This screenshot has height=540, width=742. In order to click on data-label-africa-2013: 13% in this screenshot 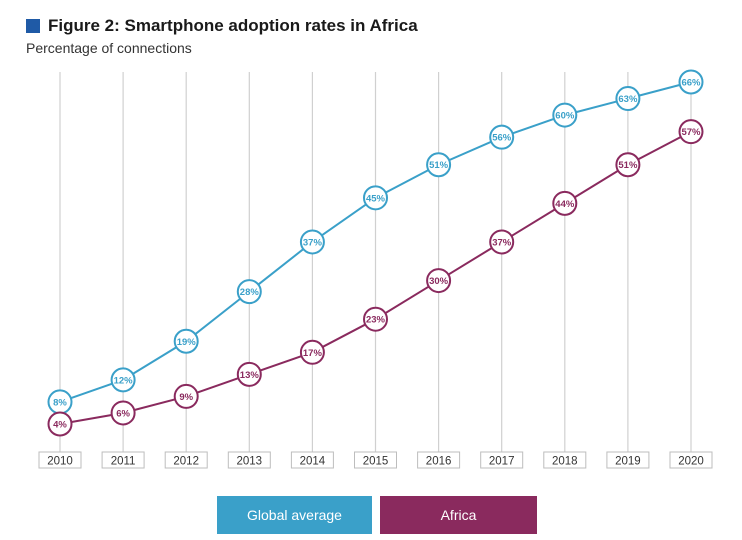, I will do `click(250, 375)`.